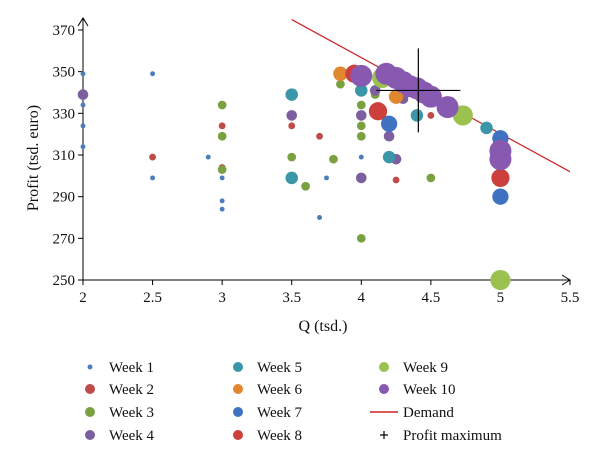 This screenshot has width=600, height=470. I want to click on y-tick-label: 250, so click(64, 281).